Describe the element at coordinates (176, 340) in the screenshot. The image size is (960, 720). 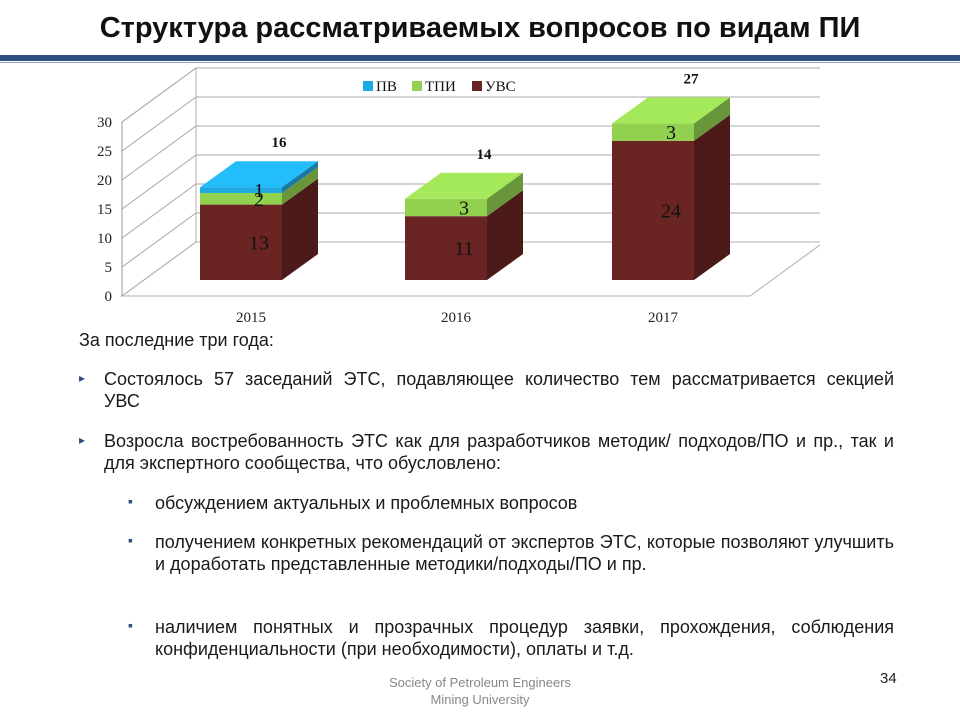
I see `intro-text: За последние три года:` at that location.